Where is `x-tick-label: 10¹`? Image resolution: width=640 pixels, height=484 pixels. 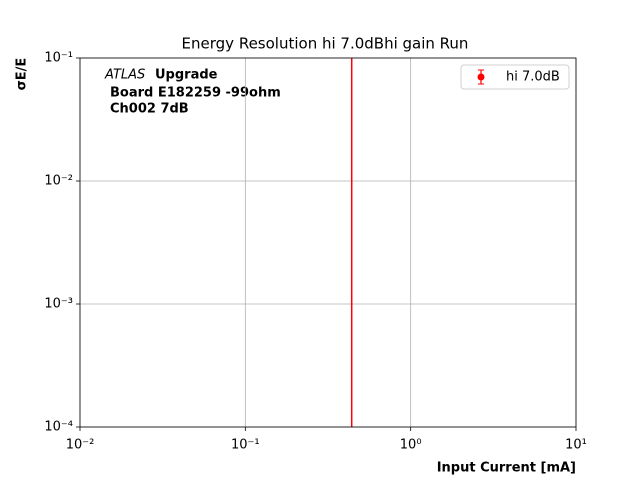 x-tick-label: 10¹ is located at coordinates (576, 445).